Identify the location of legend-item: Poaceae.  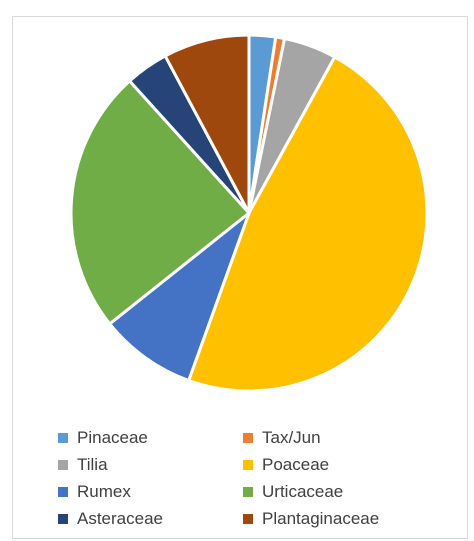
(343, 465).